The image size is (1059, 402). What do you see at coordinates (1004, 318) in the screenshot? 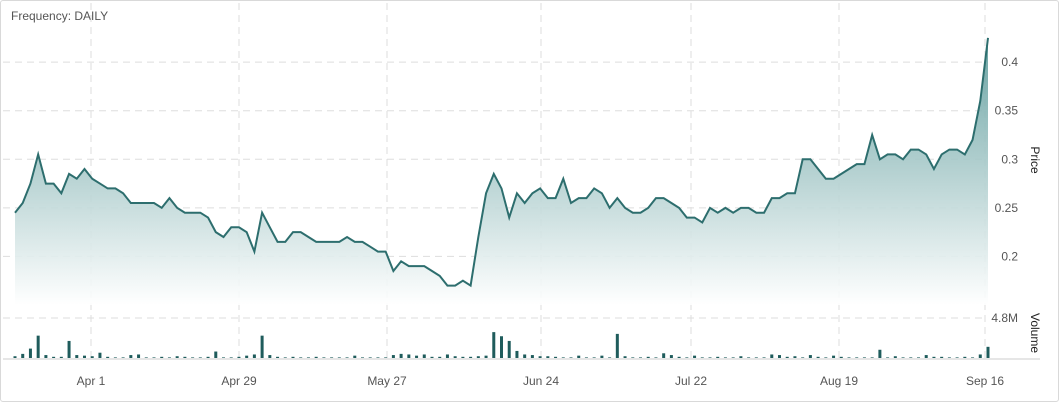
I see `volume-axis-ticks: 4.8M` at bounding box center [1004, 318].